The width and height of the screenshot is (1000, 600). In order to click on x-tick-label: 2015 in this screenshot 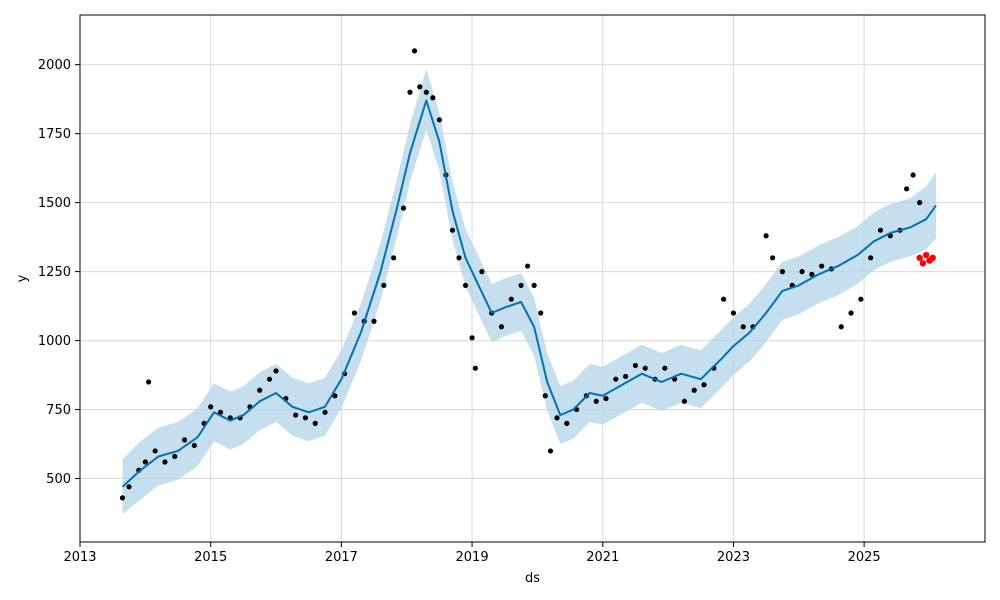, I will do `click(210, 557)`.